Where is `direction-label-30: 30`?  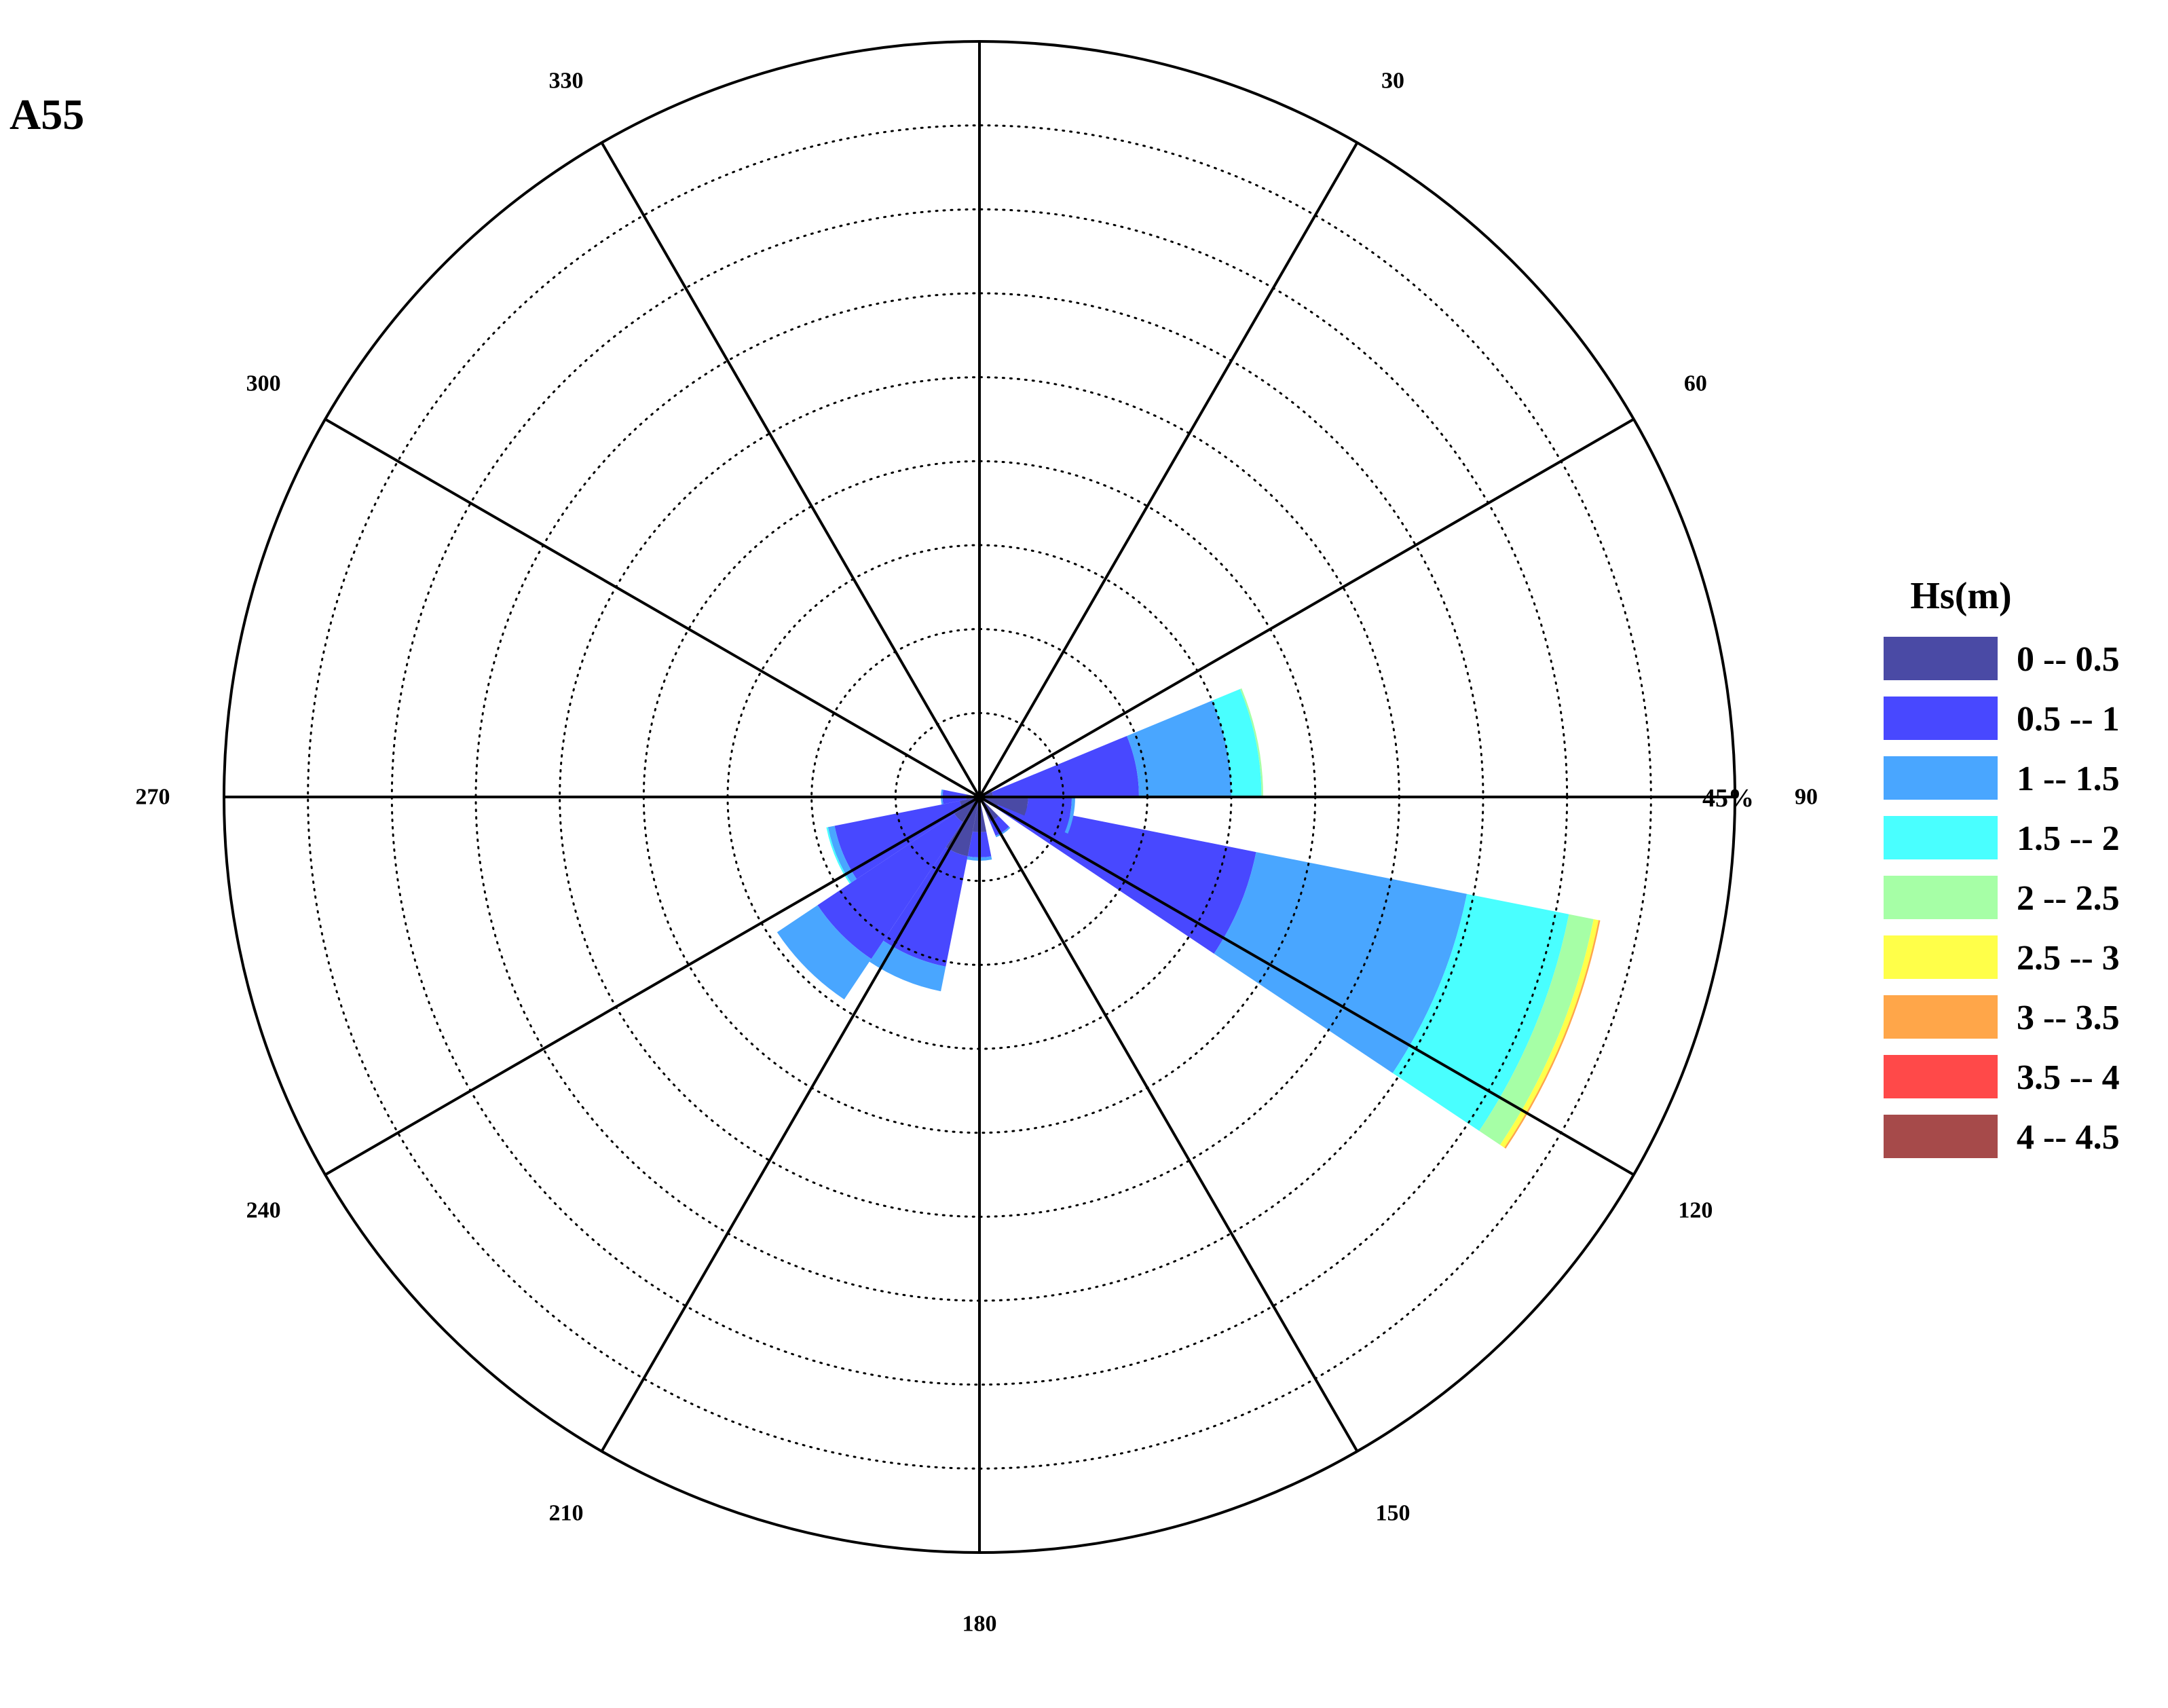
direction-label-30: 30 is located at coordinates (1392, 81).